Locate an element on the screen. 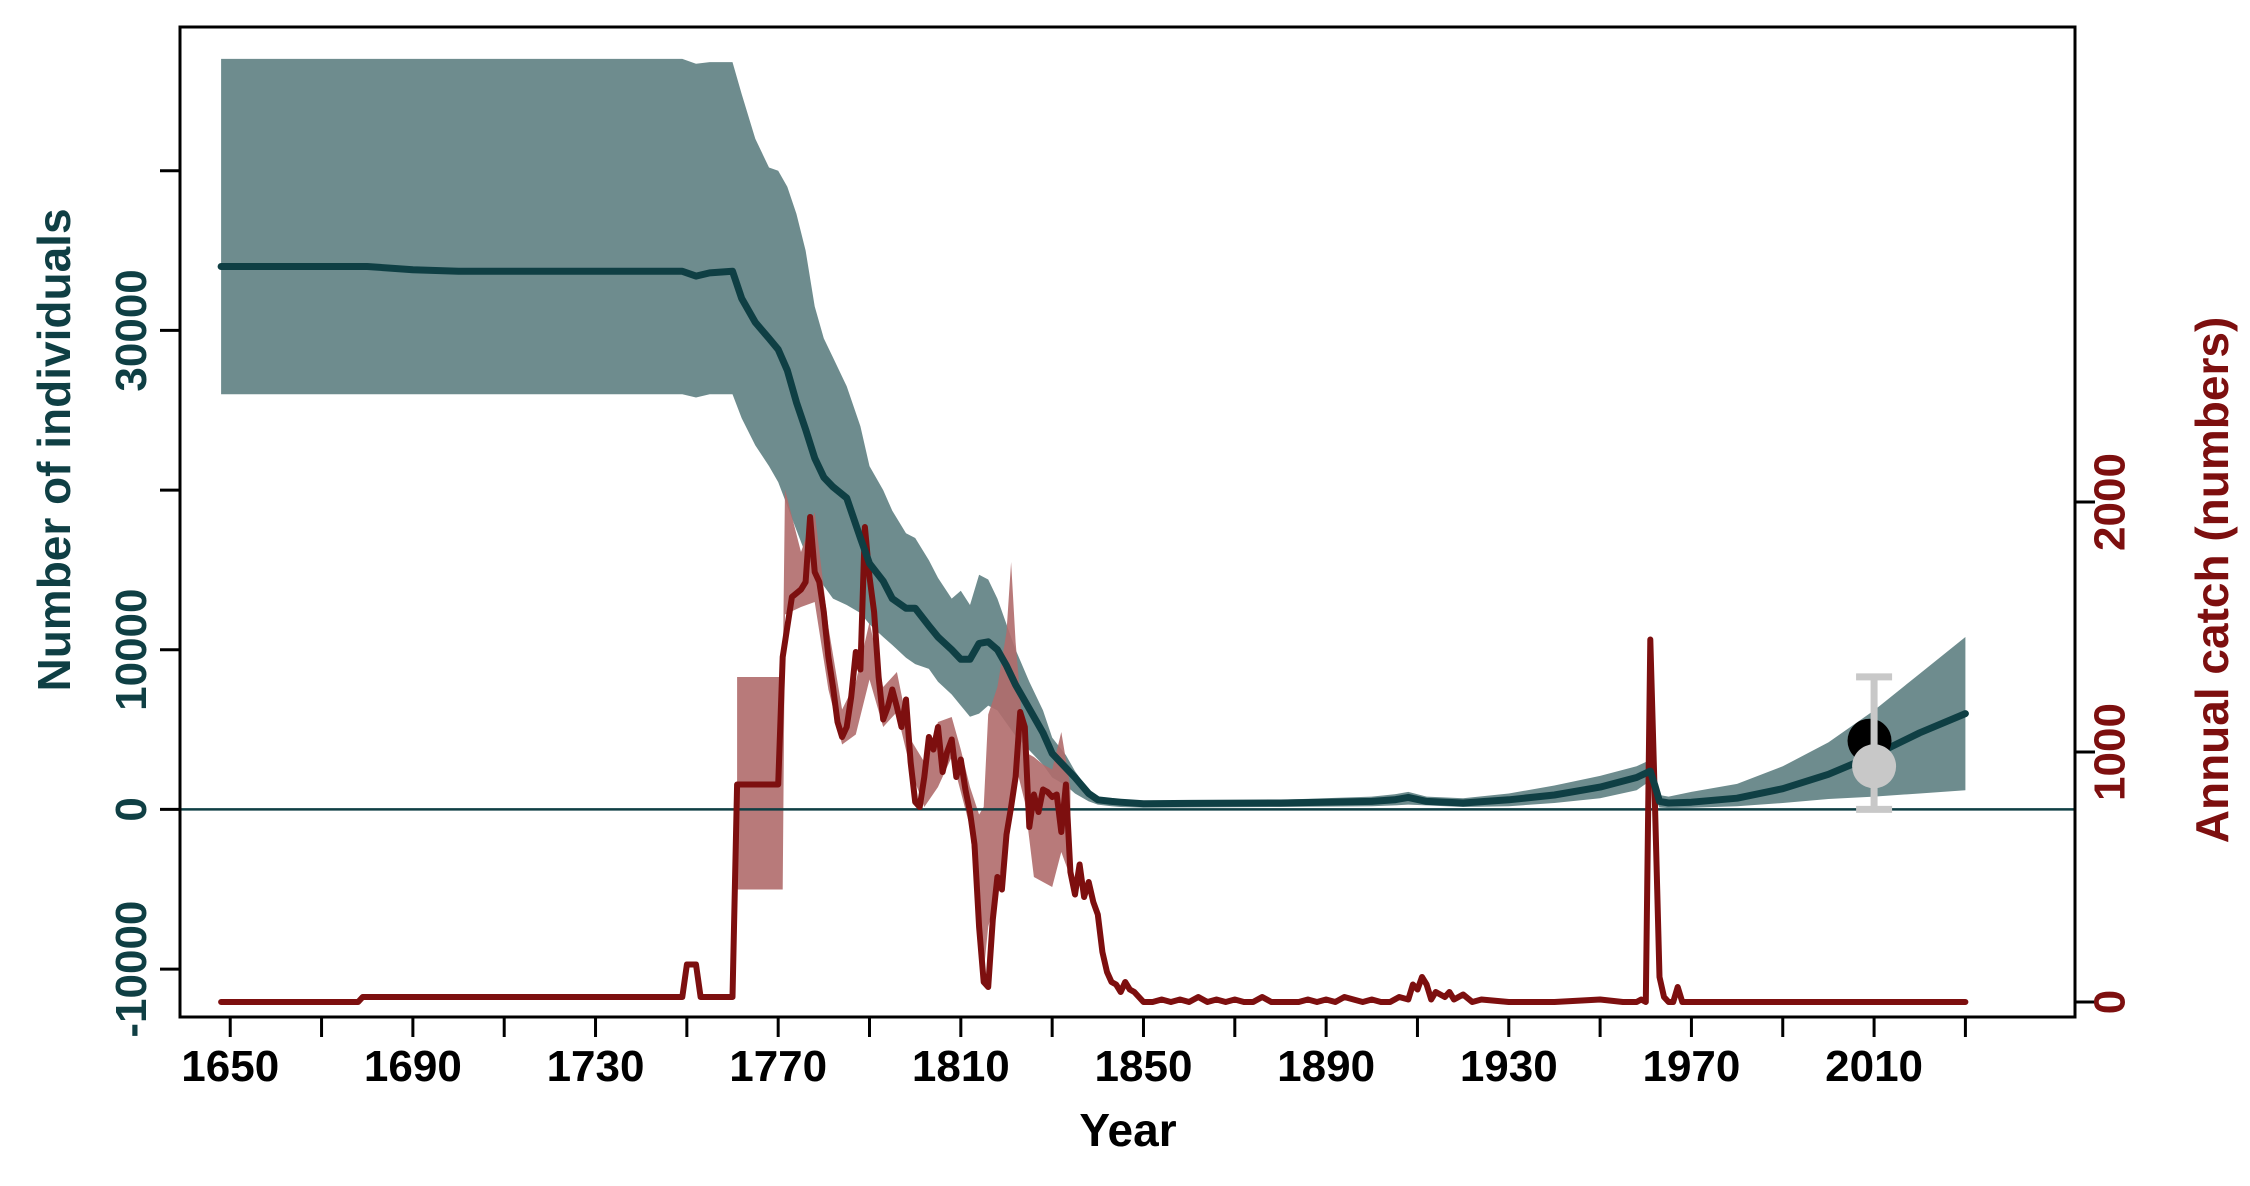  y-axis-left-label: Number of individuals is located at coordinates (54, 449).